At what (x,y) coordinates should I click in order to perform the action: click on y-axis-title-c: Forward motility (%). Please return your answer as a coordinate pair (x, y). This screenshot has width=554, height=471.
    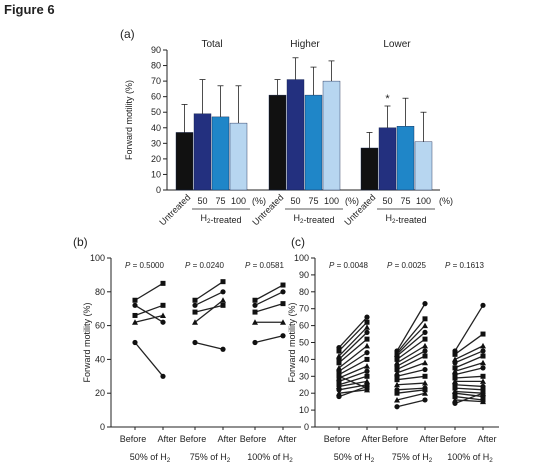
    Looking at the image, I should click on (292, 342).